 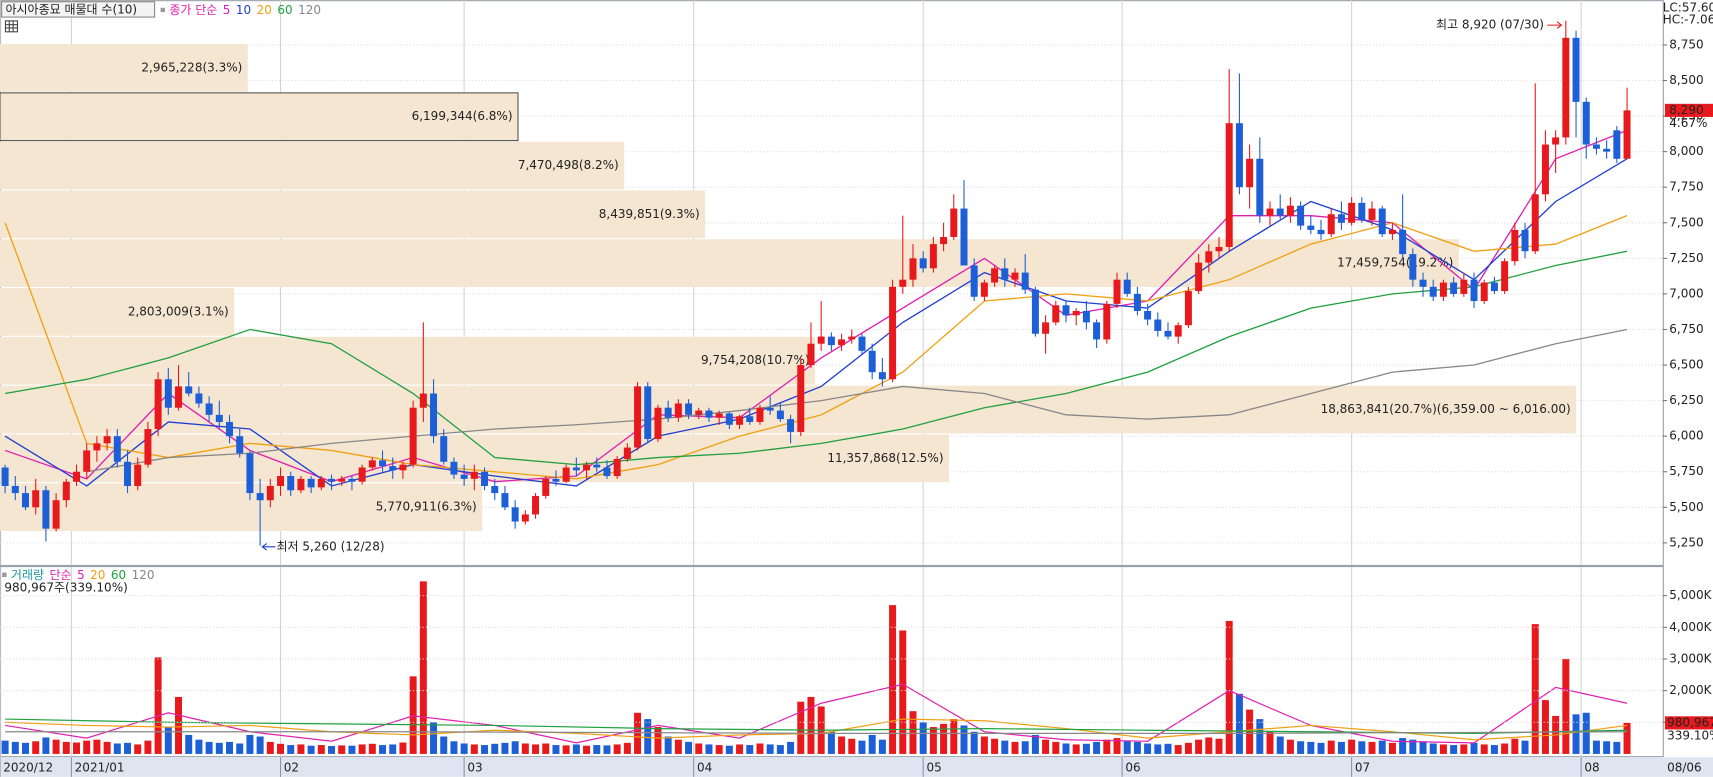 I want to click on y-tick-label: 7,000, so click(x=1686, y=293).